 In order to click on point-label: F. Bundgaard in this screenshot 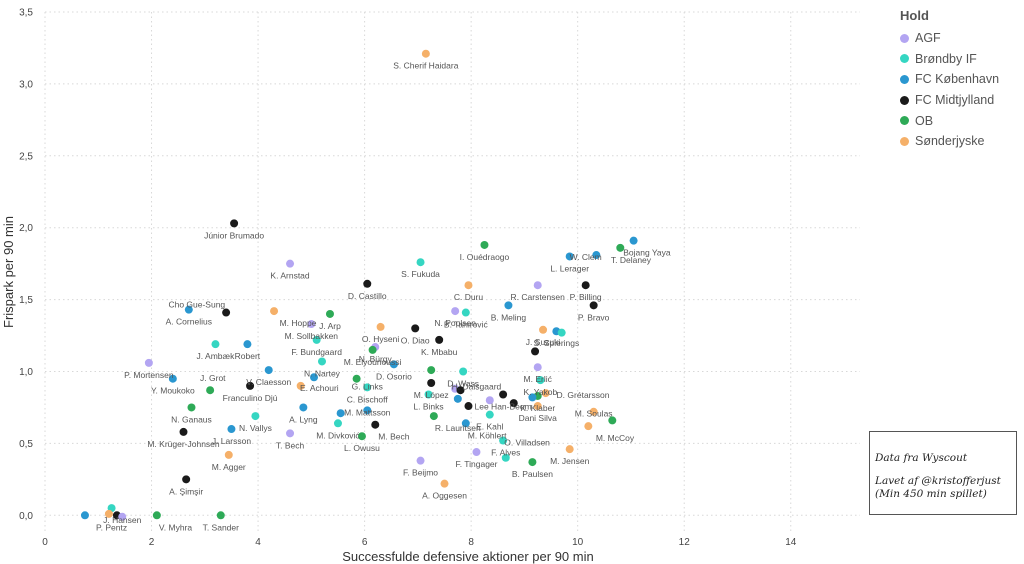, I will do `click(316, 352)`.